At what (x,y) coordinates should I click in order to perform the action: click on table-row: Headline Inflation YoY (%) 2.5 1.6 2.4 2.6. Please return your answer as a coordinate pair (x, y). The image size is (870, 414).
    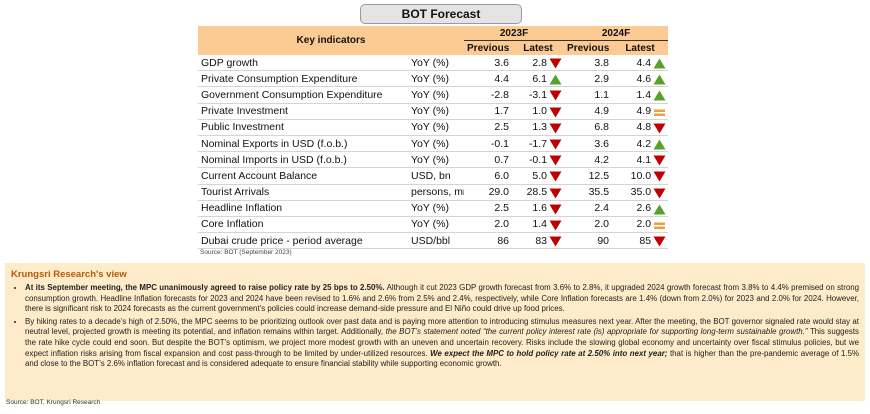
    Looking at the image, I should click on (433, 208).